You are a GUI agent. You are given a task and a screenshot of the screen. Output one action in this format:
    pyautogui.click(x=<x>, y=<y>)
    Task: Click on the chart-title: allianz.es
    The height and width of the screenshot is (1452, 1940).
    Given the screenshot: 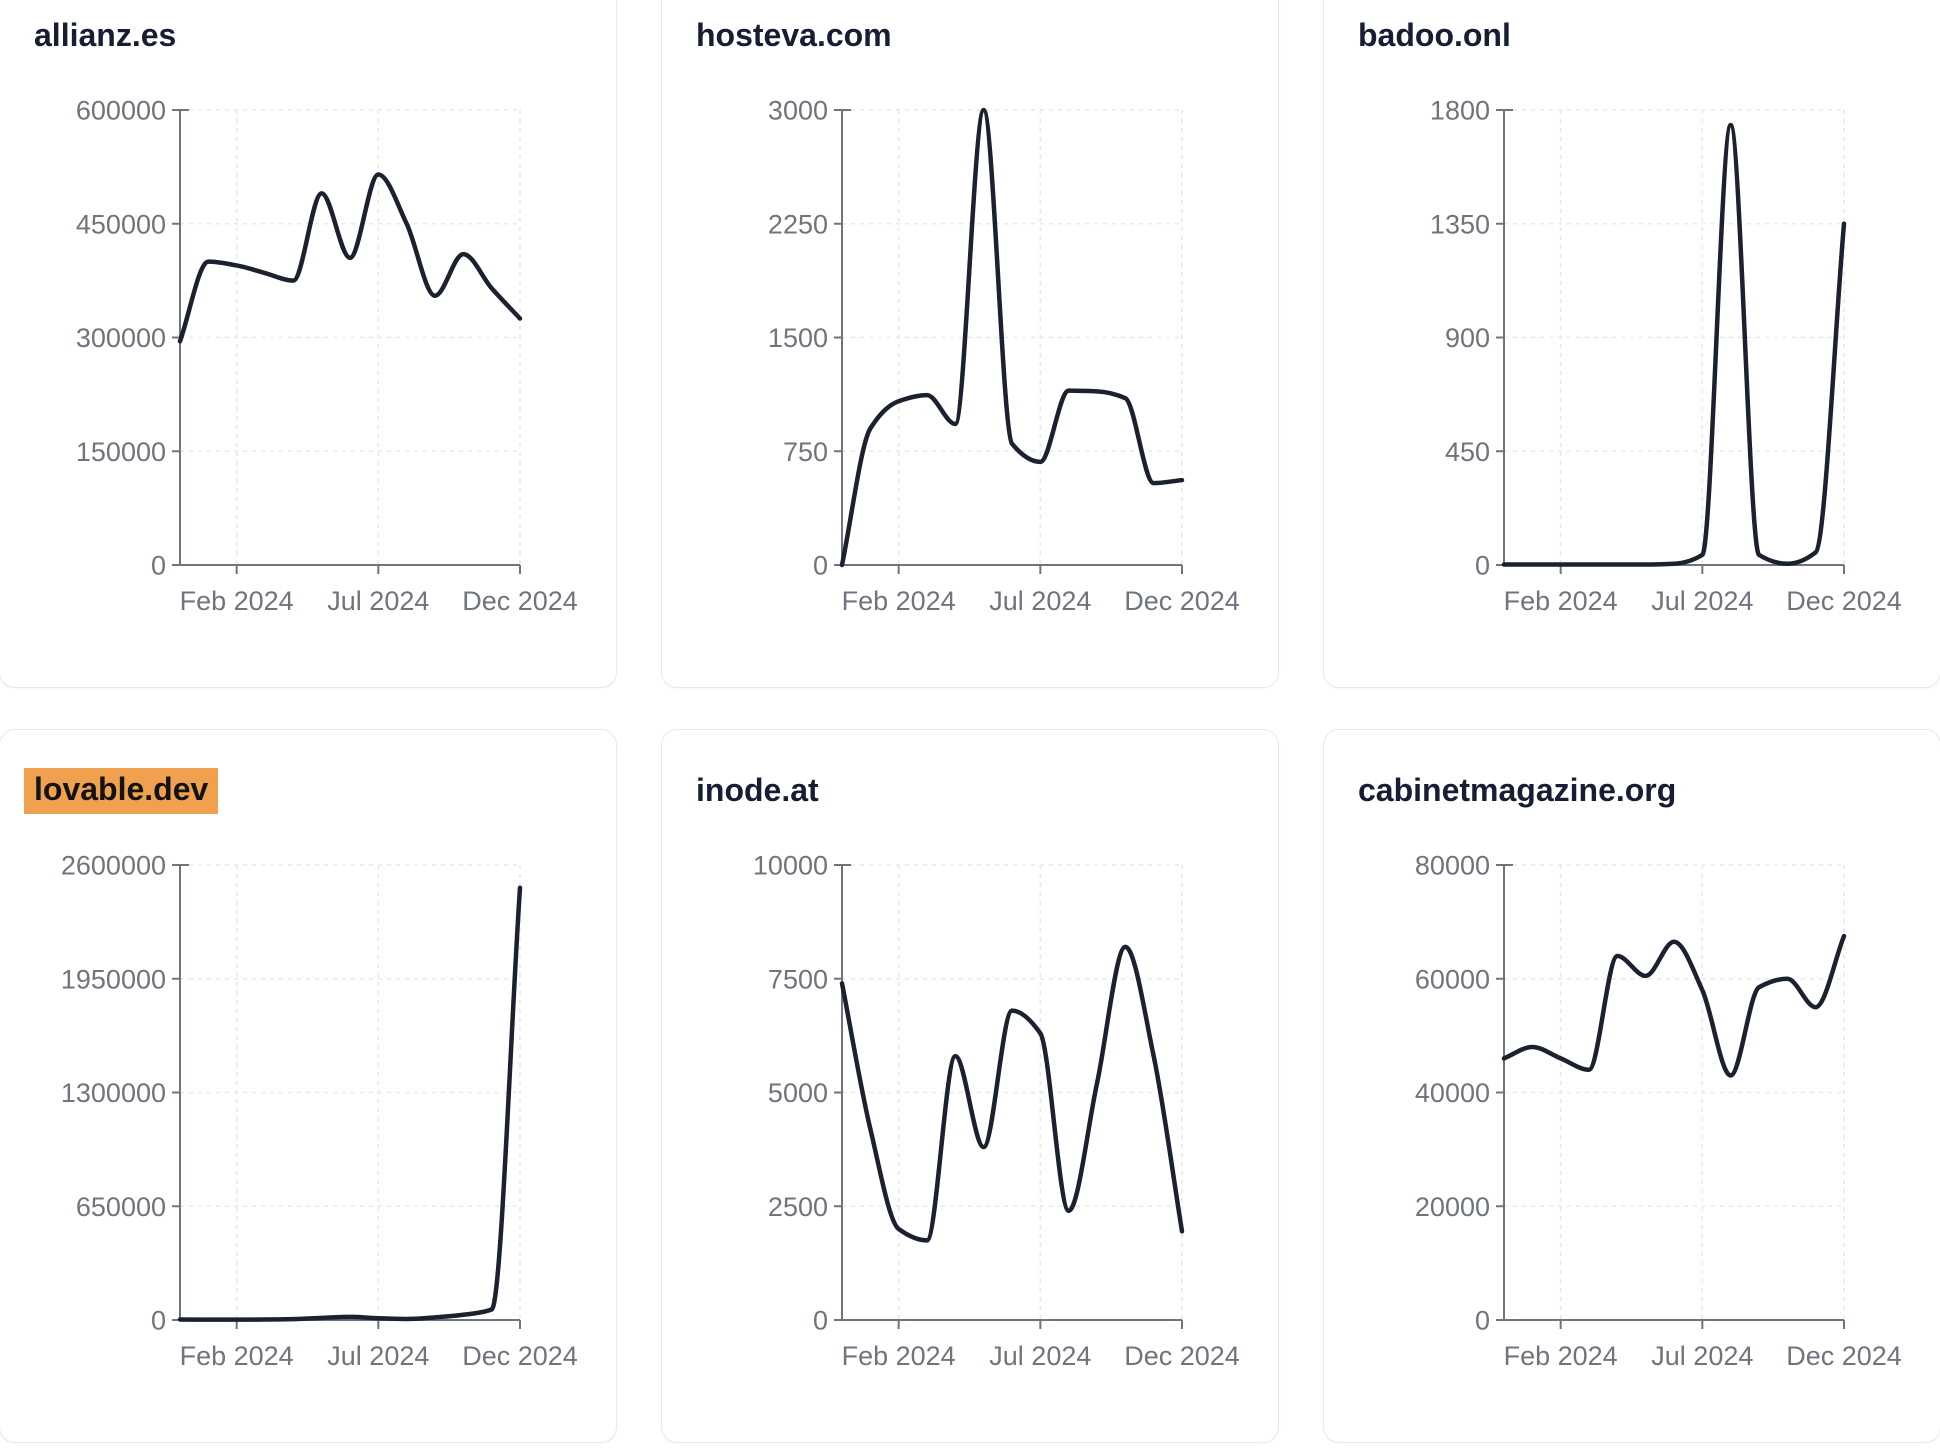 What is the action you would take?
    pyautogui.click(x=105, y=35)
    